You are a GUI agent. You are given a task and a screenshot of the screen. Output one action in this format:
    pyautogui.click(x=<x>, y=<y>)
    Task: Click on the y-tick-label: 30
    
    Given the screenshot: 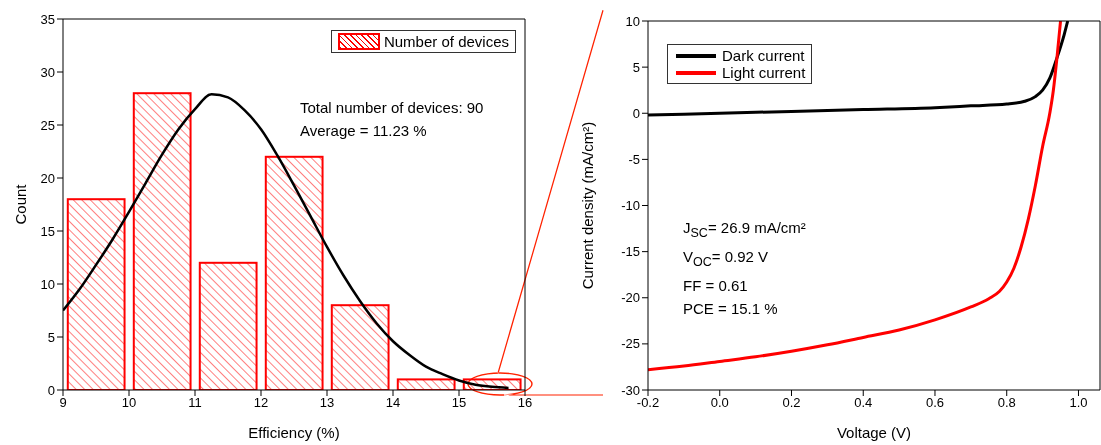 What is the action you would take?
    pyautogui.click(x=47, y=72)
    